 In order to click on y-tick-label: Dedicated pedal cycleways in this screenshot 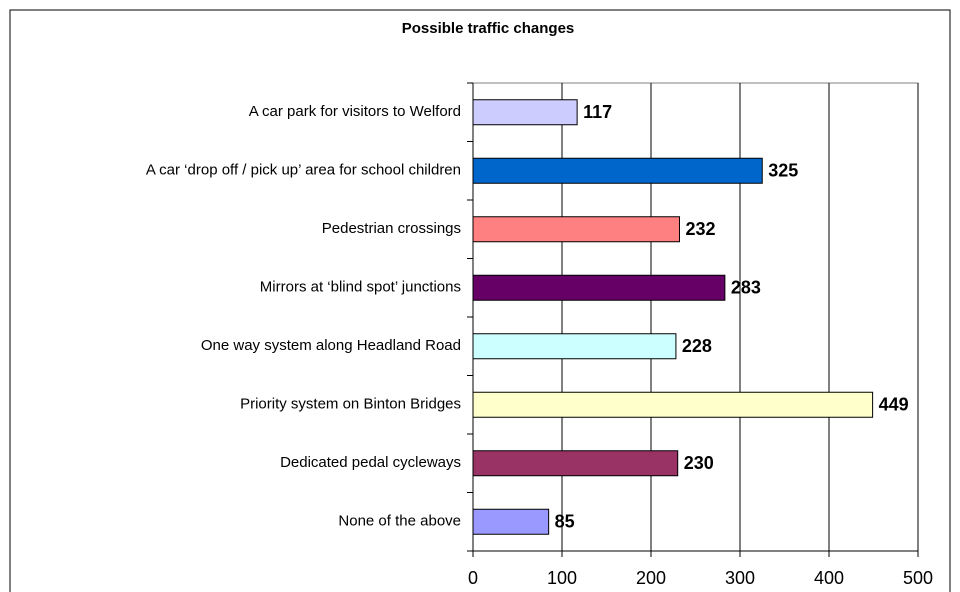, I will do `click(370, 462)`.